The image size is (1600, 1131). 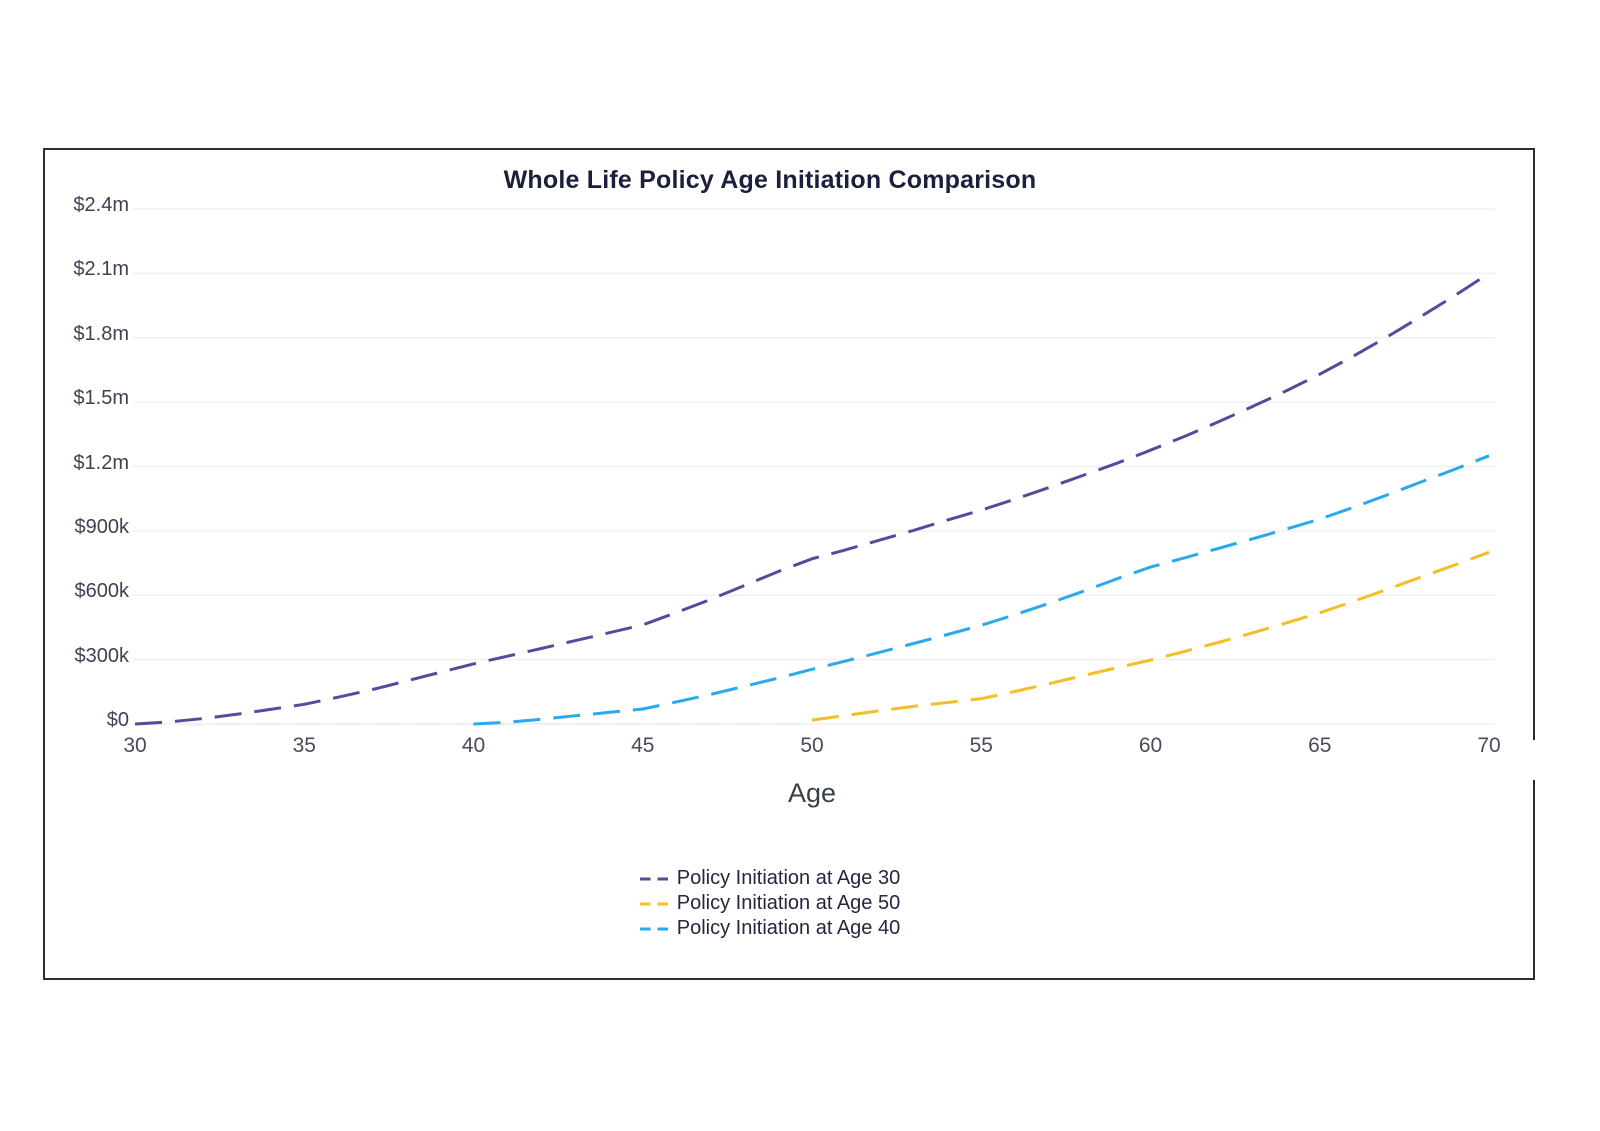 I want to click on x-tick-label: 35, so click(x=304, y=745).